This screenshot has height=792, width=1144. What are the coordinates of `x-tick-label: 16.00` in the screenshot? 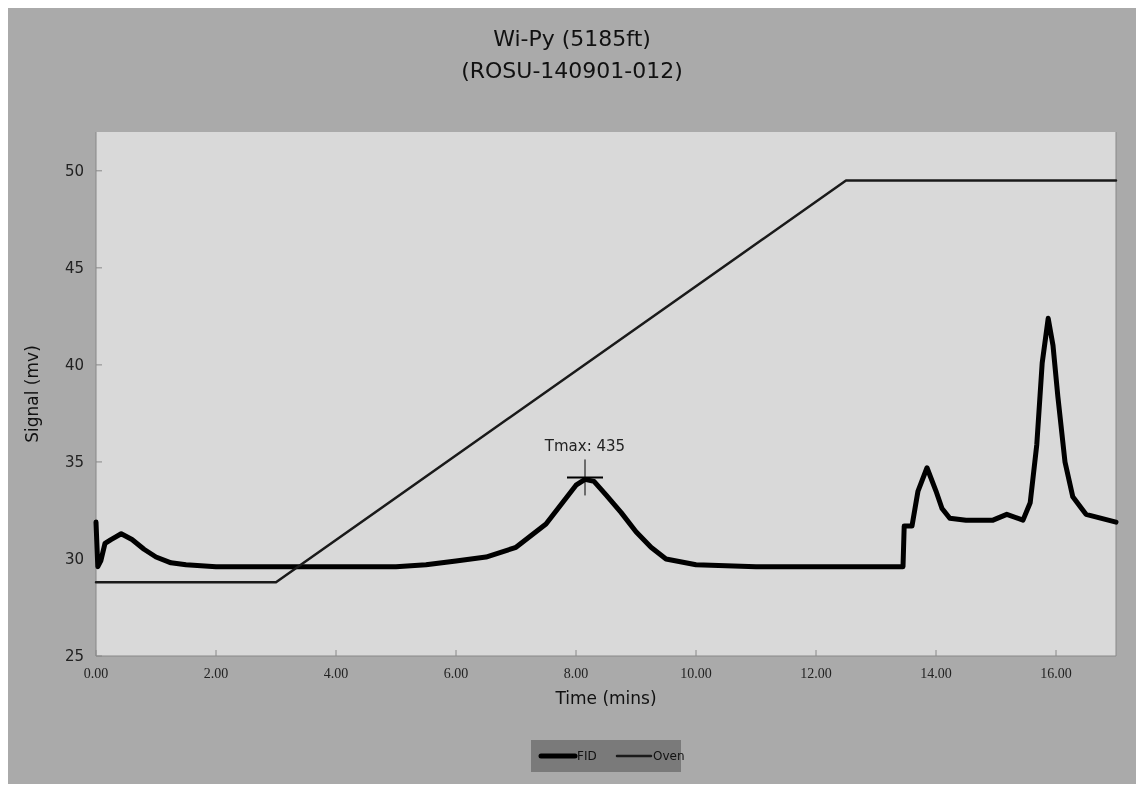 It's located at (1056, 673).